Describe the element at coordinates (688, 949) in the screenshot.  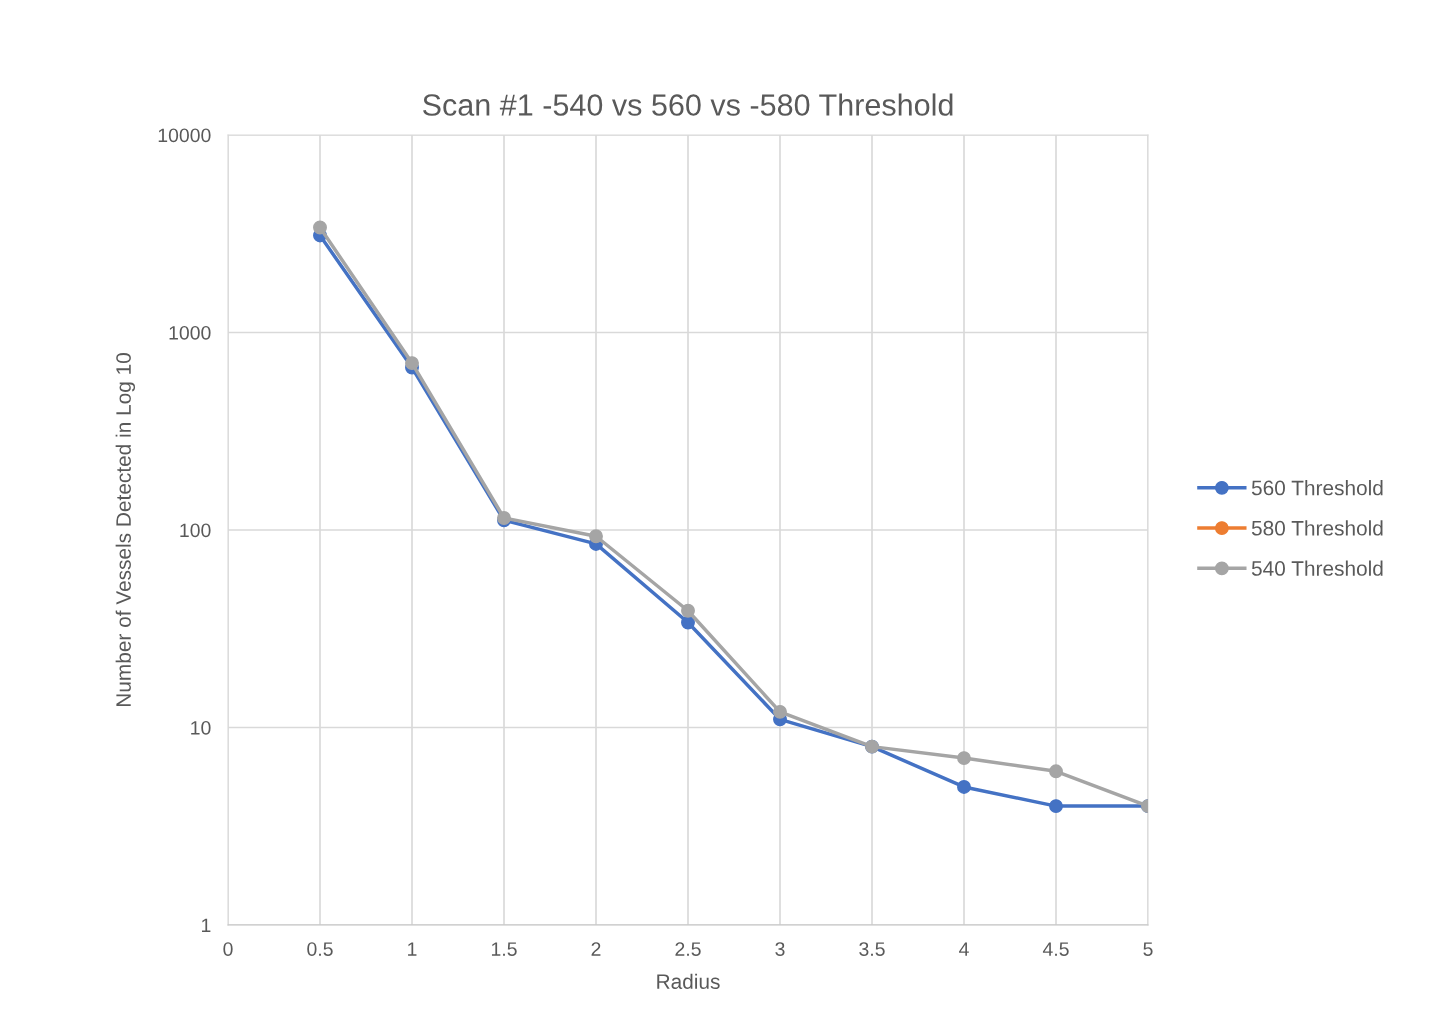
I see `x-tick-label: 2.5` at that location.